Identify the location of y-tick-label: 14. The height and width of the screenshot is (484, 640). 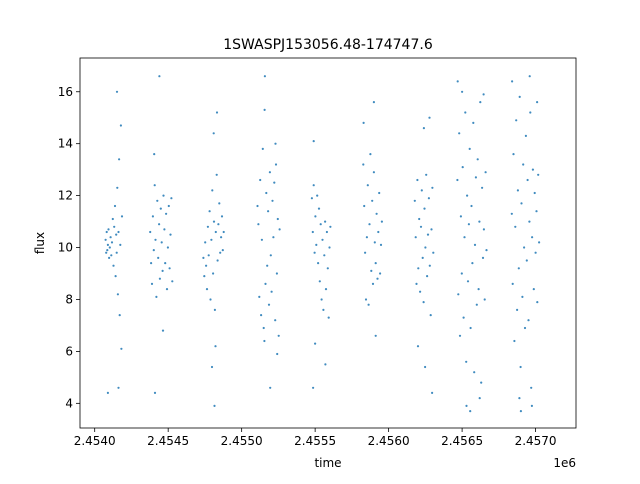
(65, 144).